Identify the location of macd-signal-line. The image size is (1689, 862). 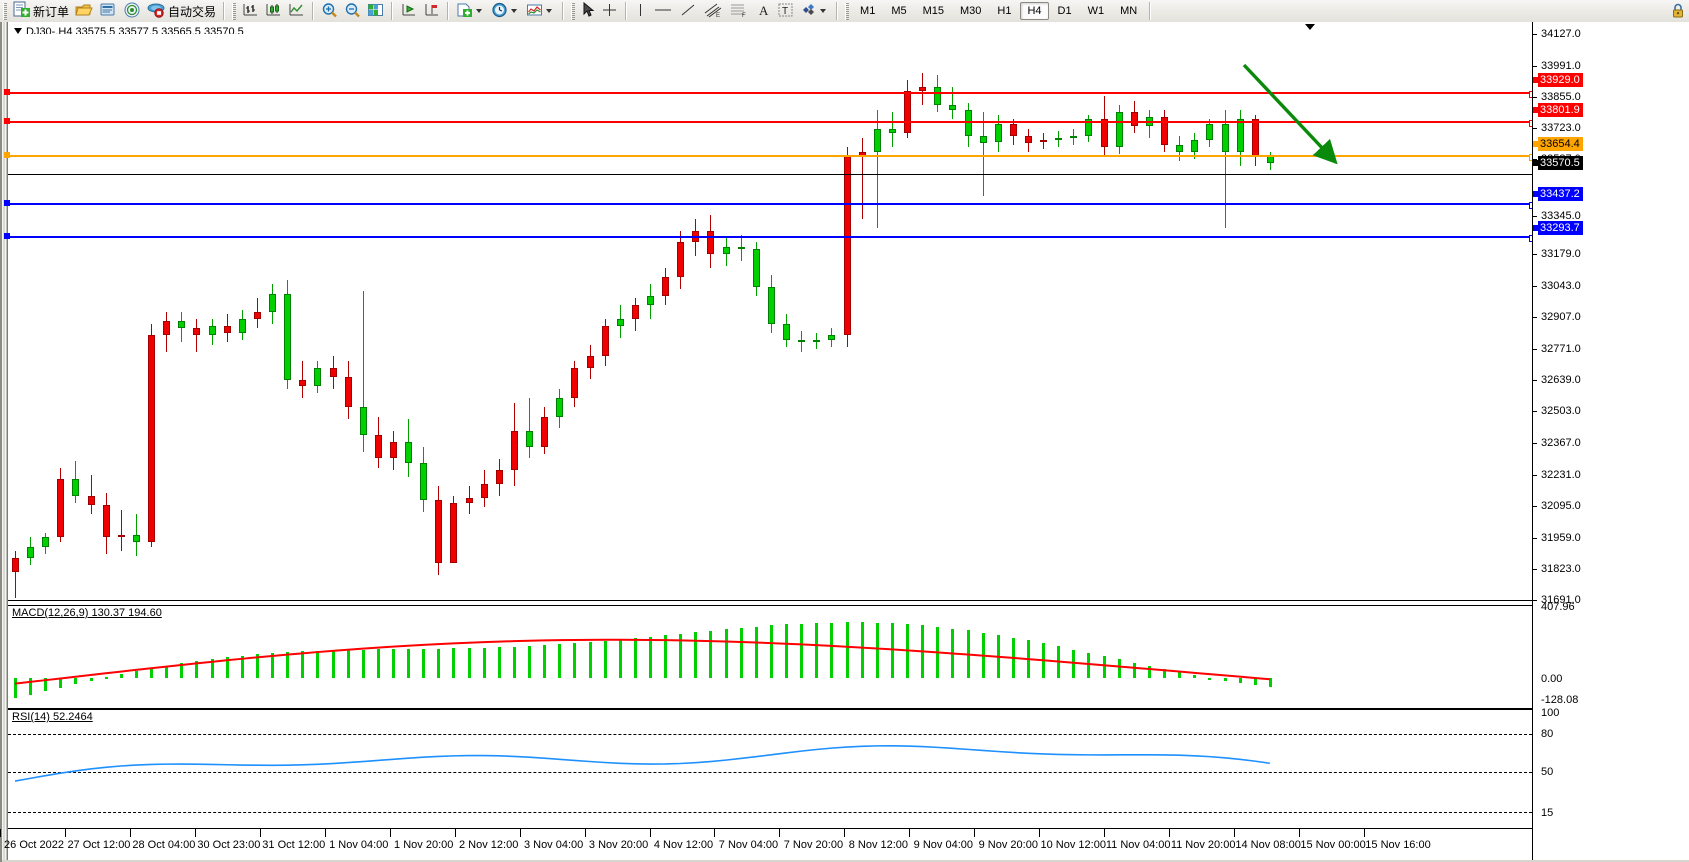
(642, 661).